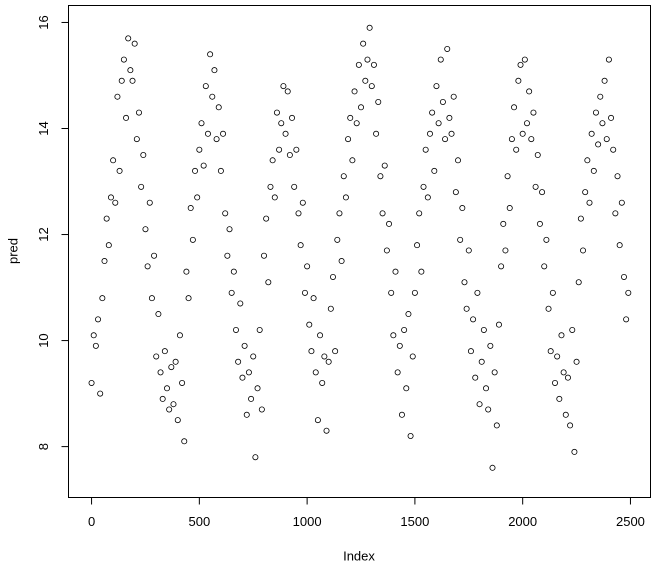 This screenshot has height=577, width=656. I want to click on y-tick-label: 10, so click(43, 340).